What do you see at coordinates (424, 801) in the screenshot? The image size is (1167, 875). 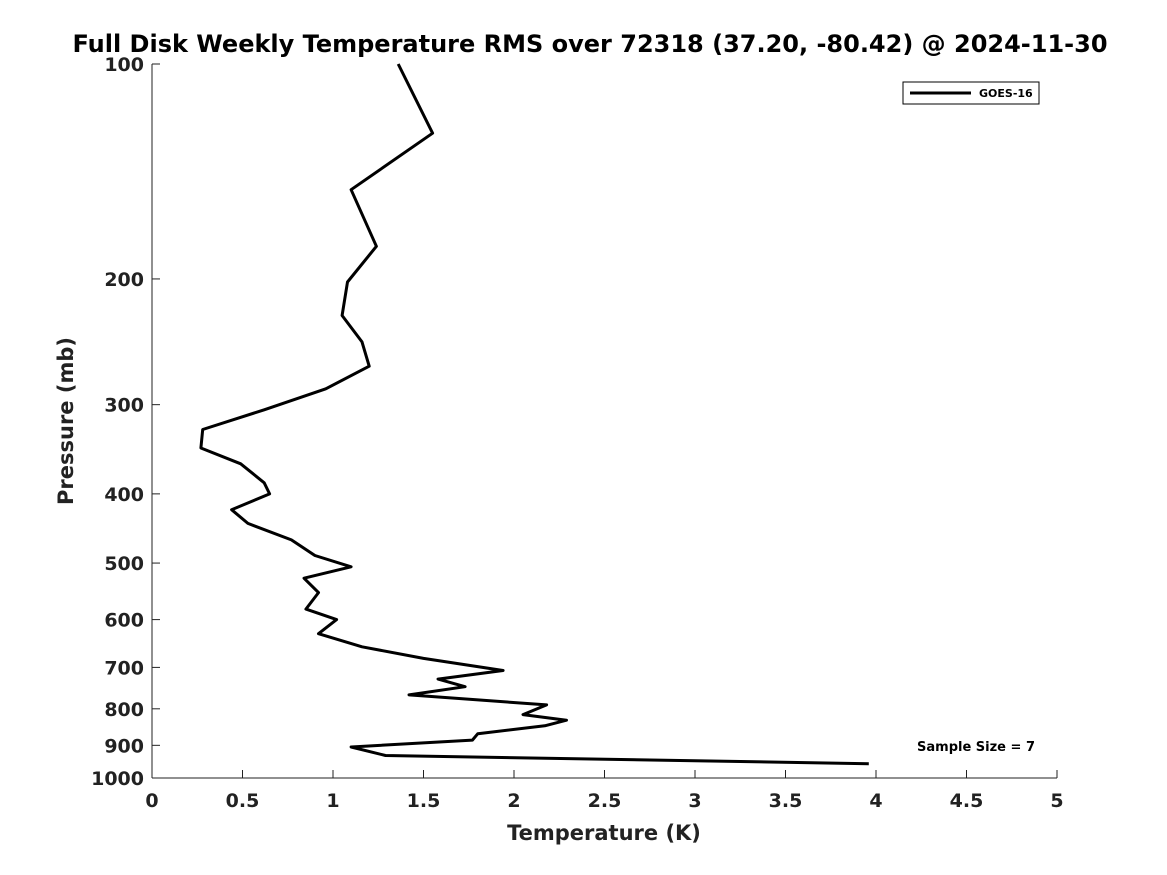 I see `x-tick-label: 1.5` at bounding box center [424, 801].